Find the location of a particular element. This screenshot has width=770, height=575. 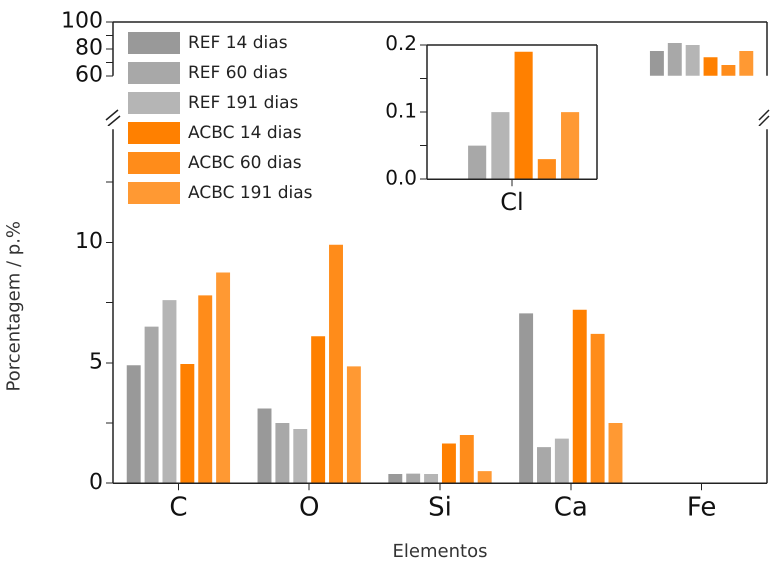

x-tick-label: Fe is located at coordinates (701, 507).